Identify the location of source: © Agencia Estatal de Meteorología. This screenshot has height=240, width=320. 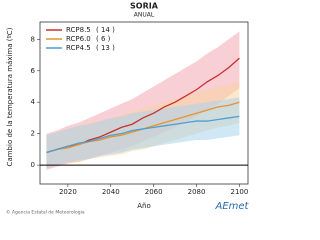
(45, 212).